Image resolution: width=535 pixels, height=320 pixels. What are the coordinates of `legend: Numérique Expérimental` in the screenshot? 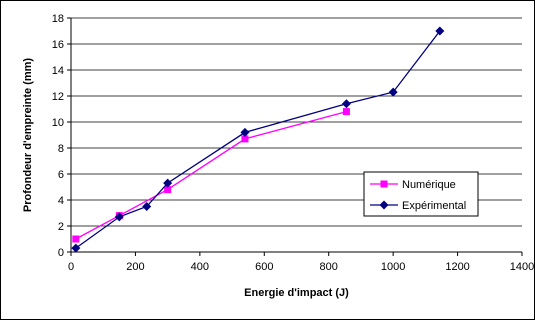 It's located at (421, 194).